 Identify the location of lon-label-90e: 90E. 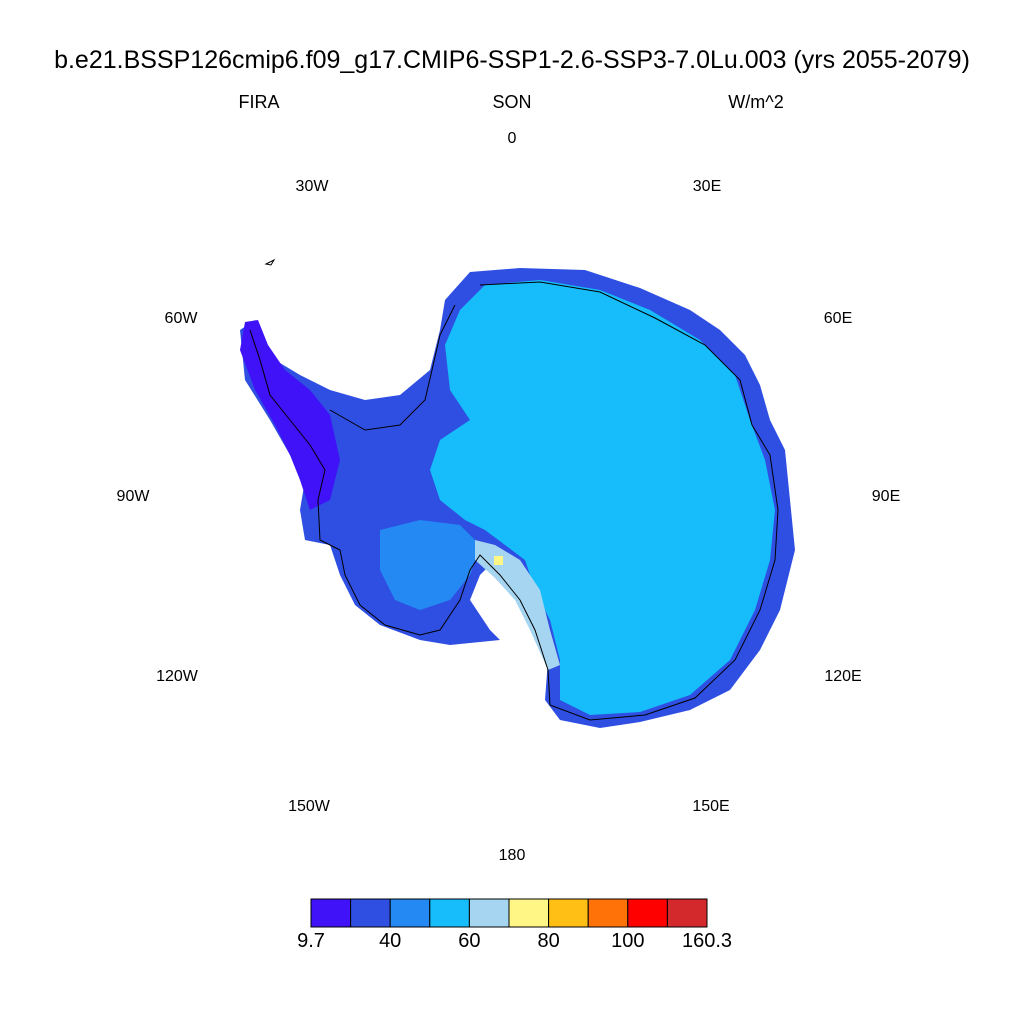
(886, 496).